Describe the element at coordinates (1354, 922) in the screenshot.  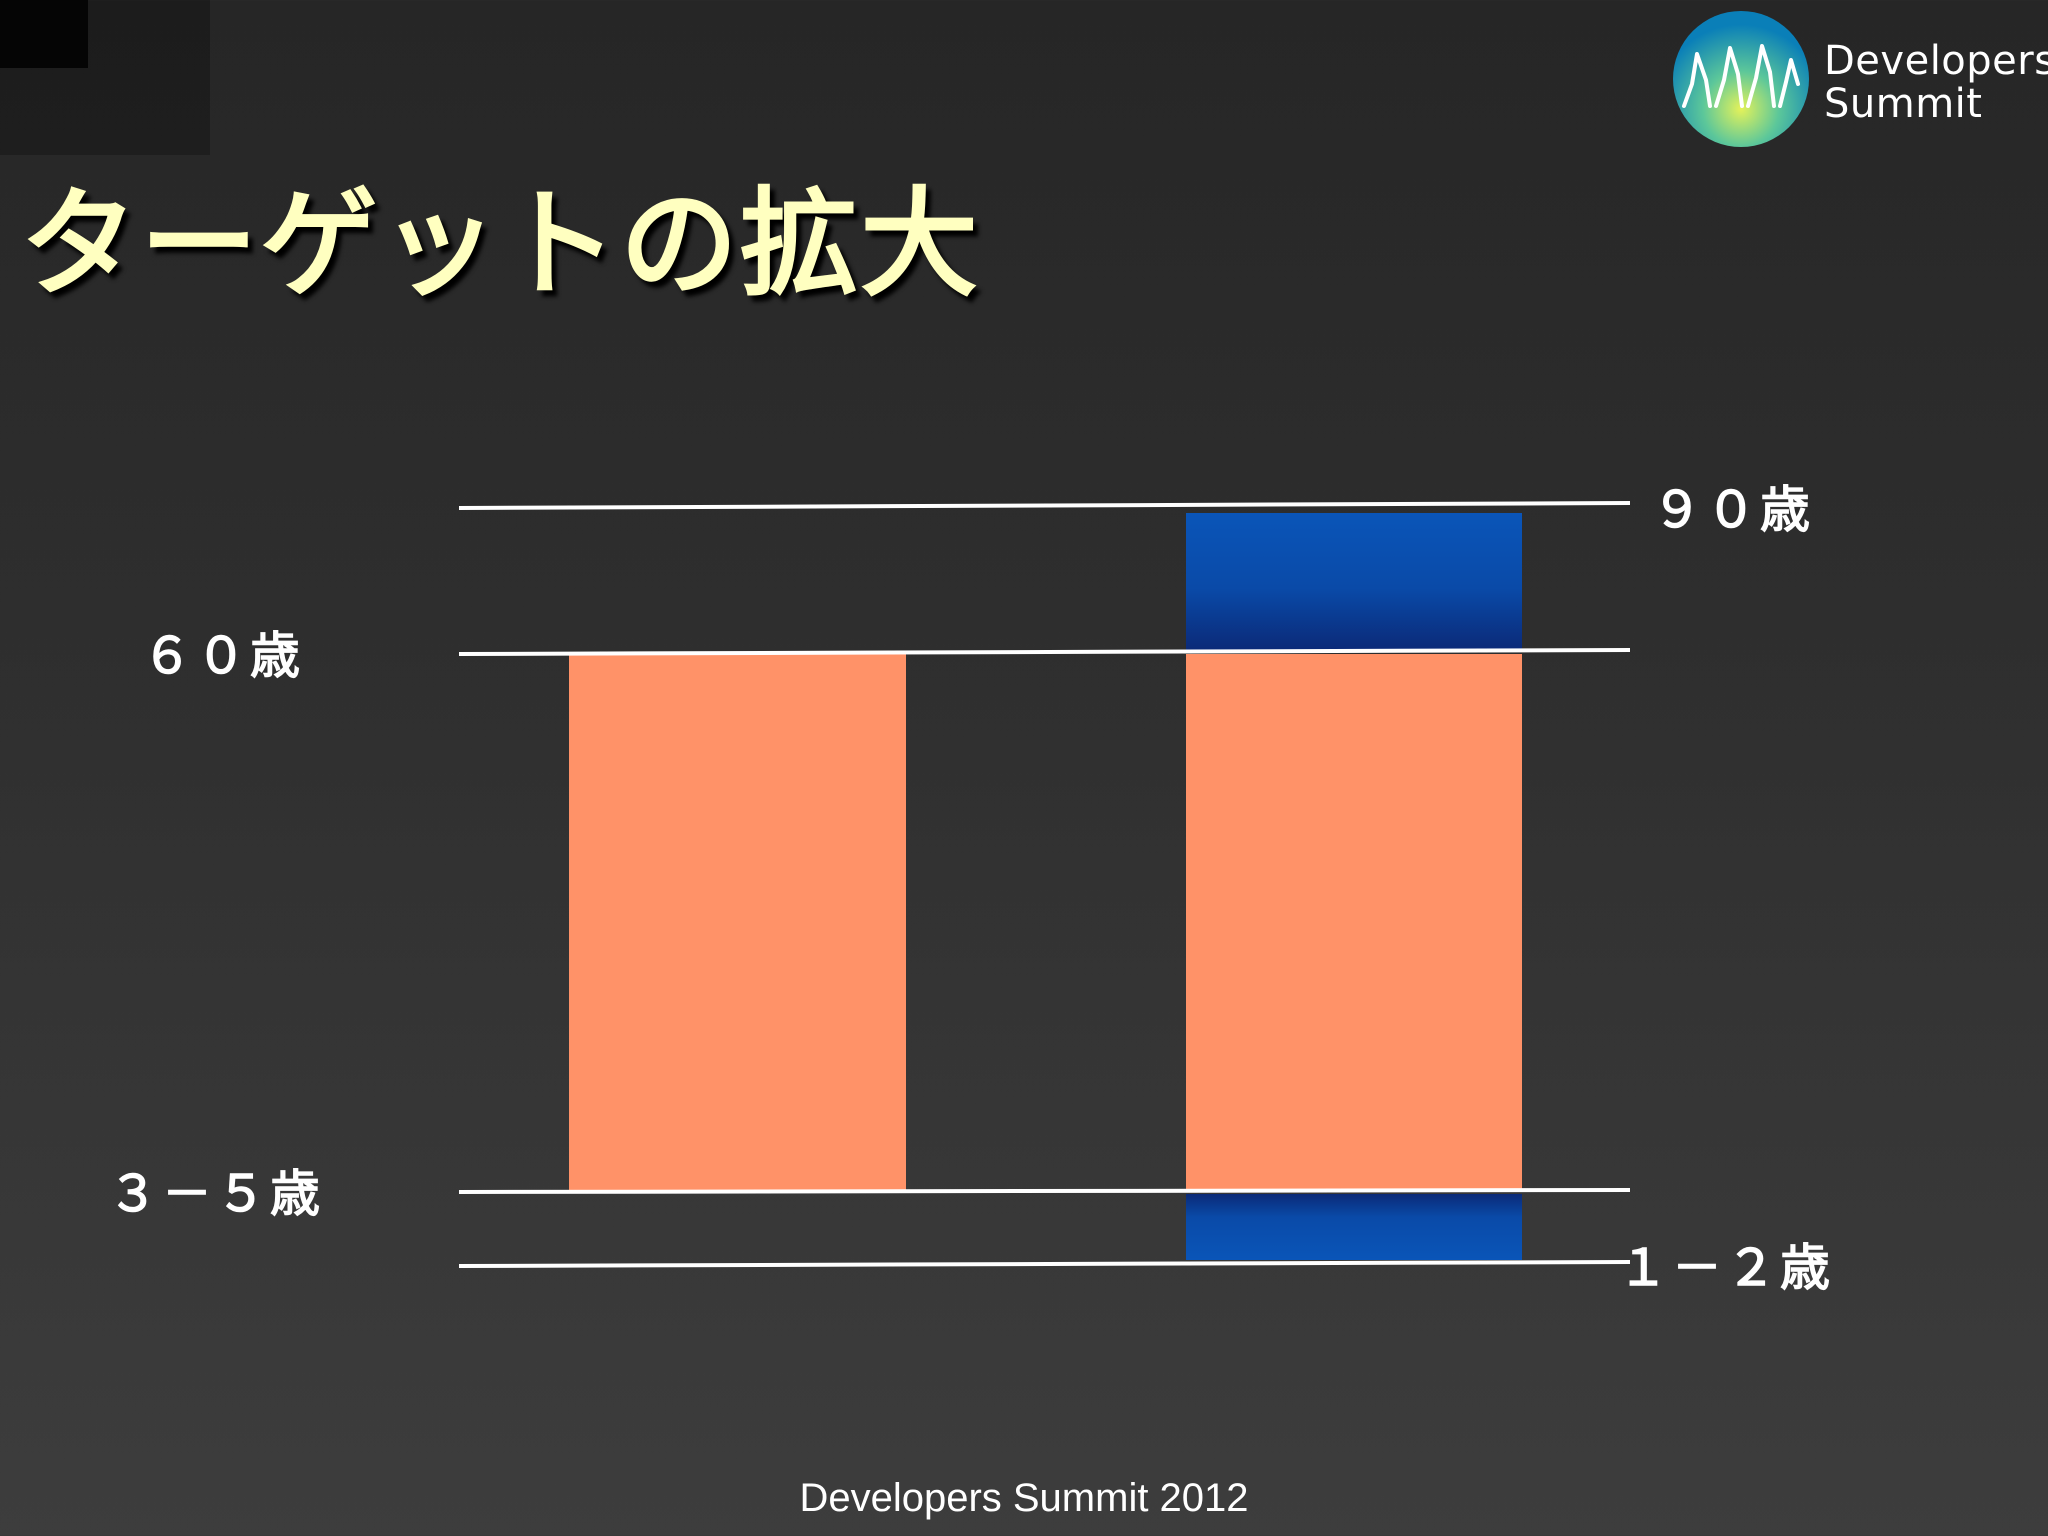
I see `expanded-target-core-bar` at that location.